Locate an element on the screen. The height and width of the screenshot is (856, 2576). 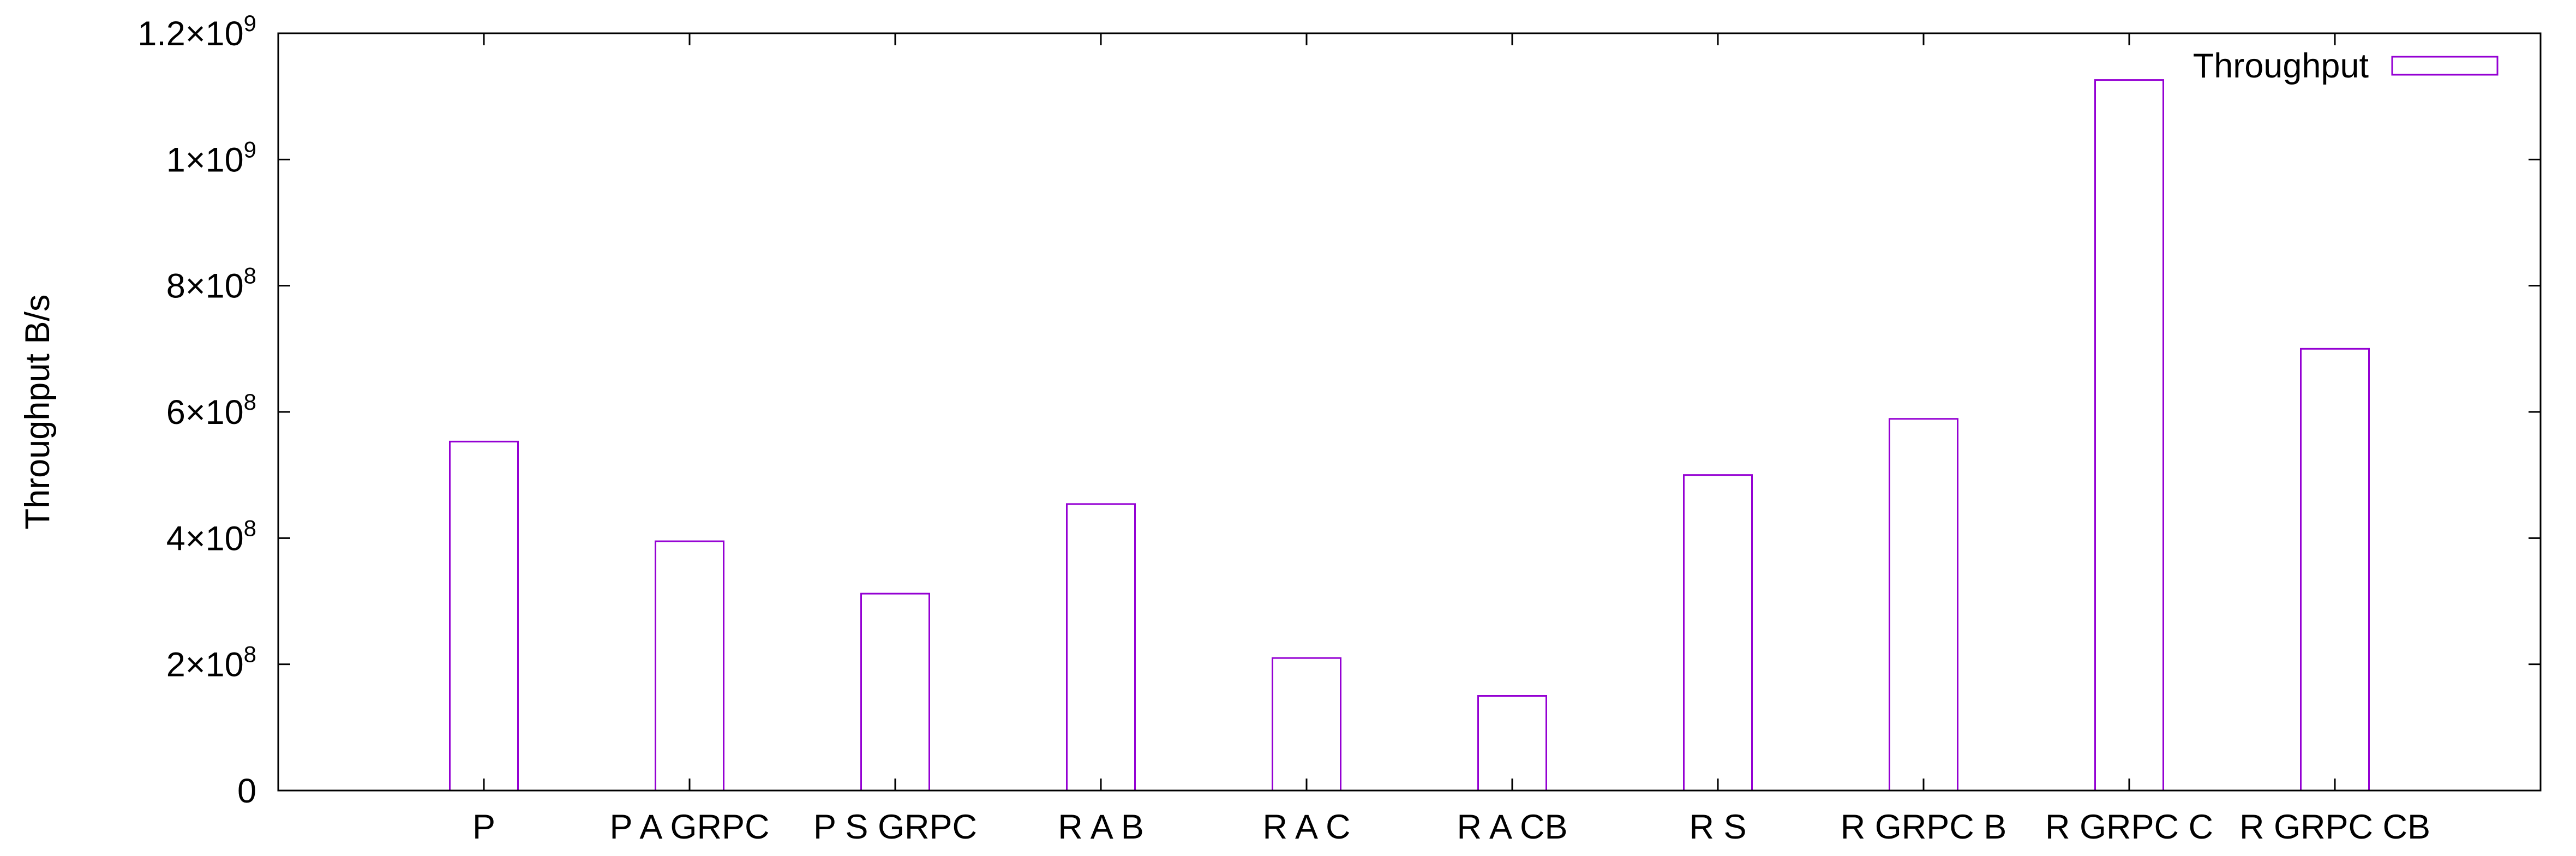
y-tick-label: 1×10⁹ is located at coordinates (211, 158).